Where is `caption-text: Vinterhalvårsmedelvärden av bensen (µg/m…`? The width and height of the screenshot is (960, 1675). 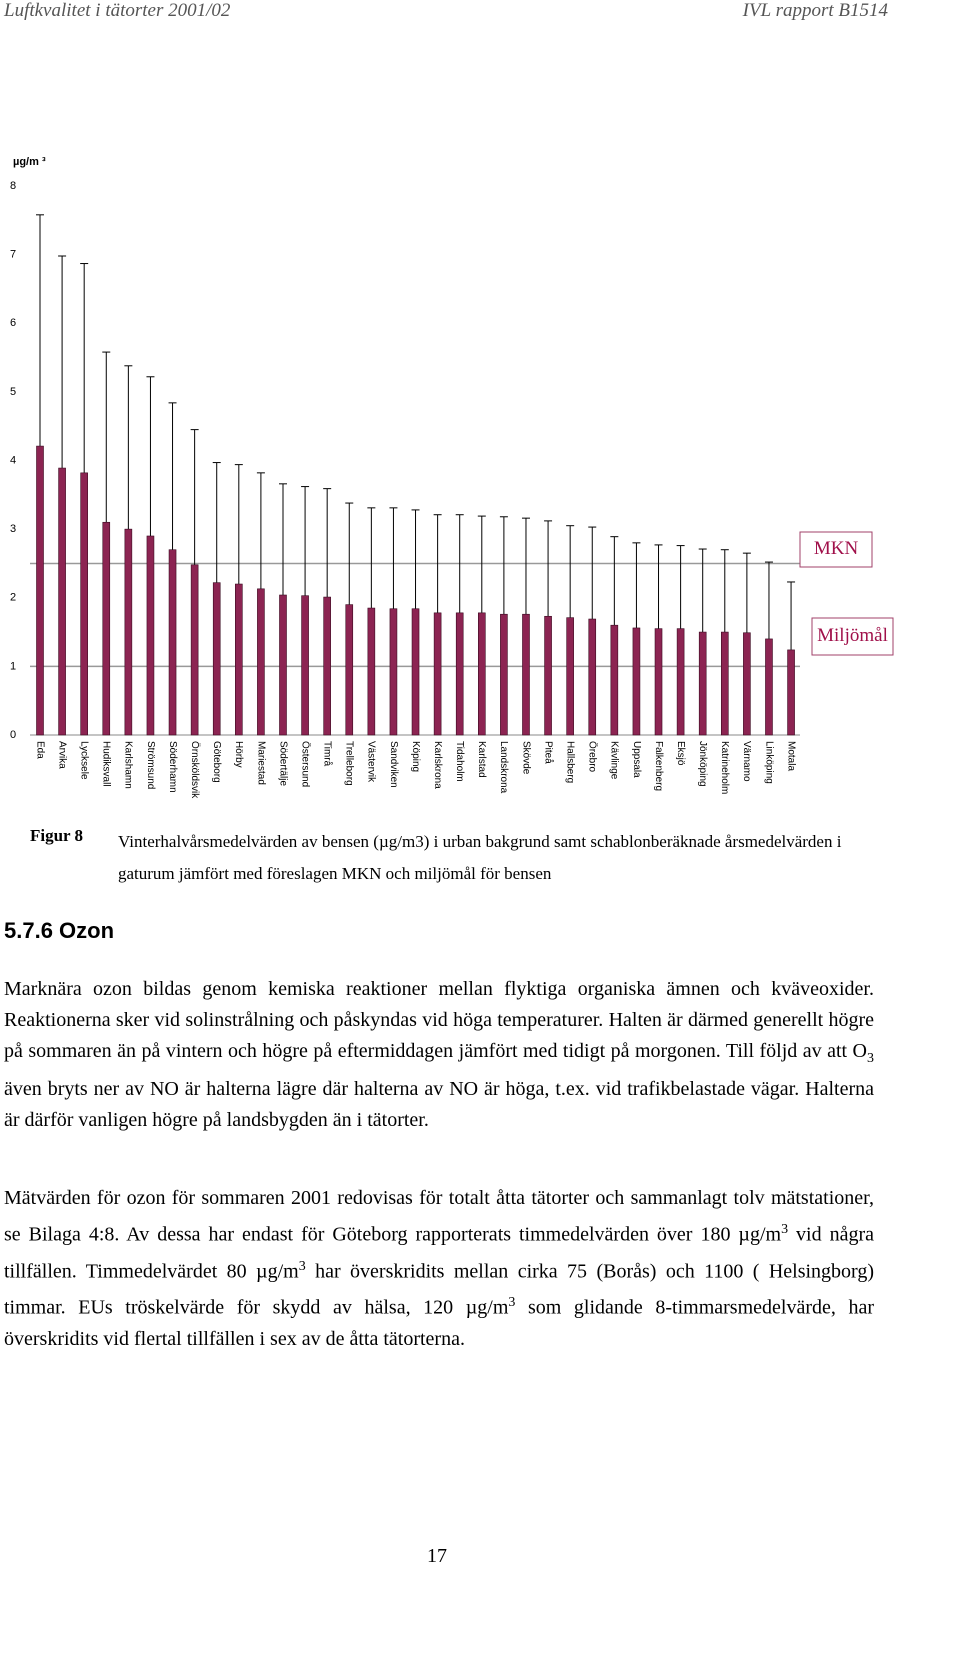 caption-text: Vinterhalvårsmedelvärden av bensen (µg/m… is located at coordinates (480, 857).